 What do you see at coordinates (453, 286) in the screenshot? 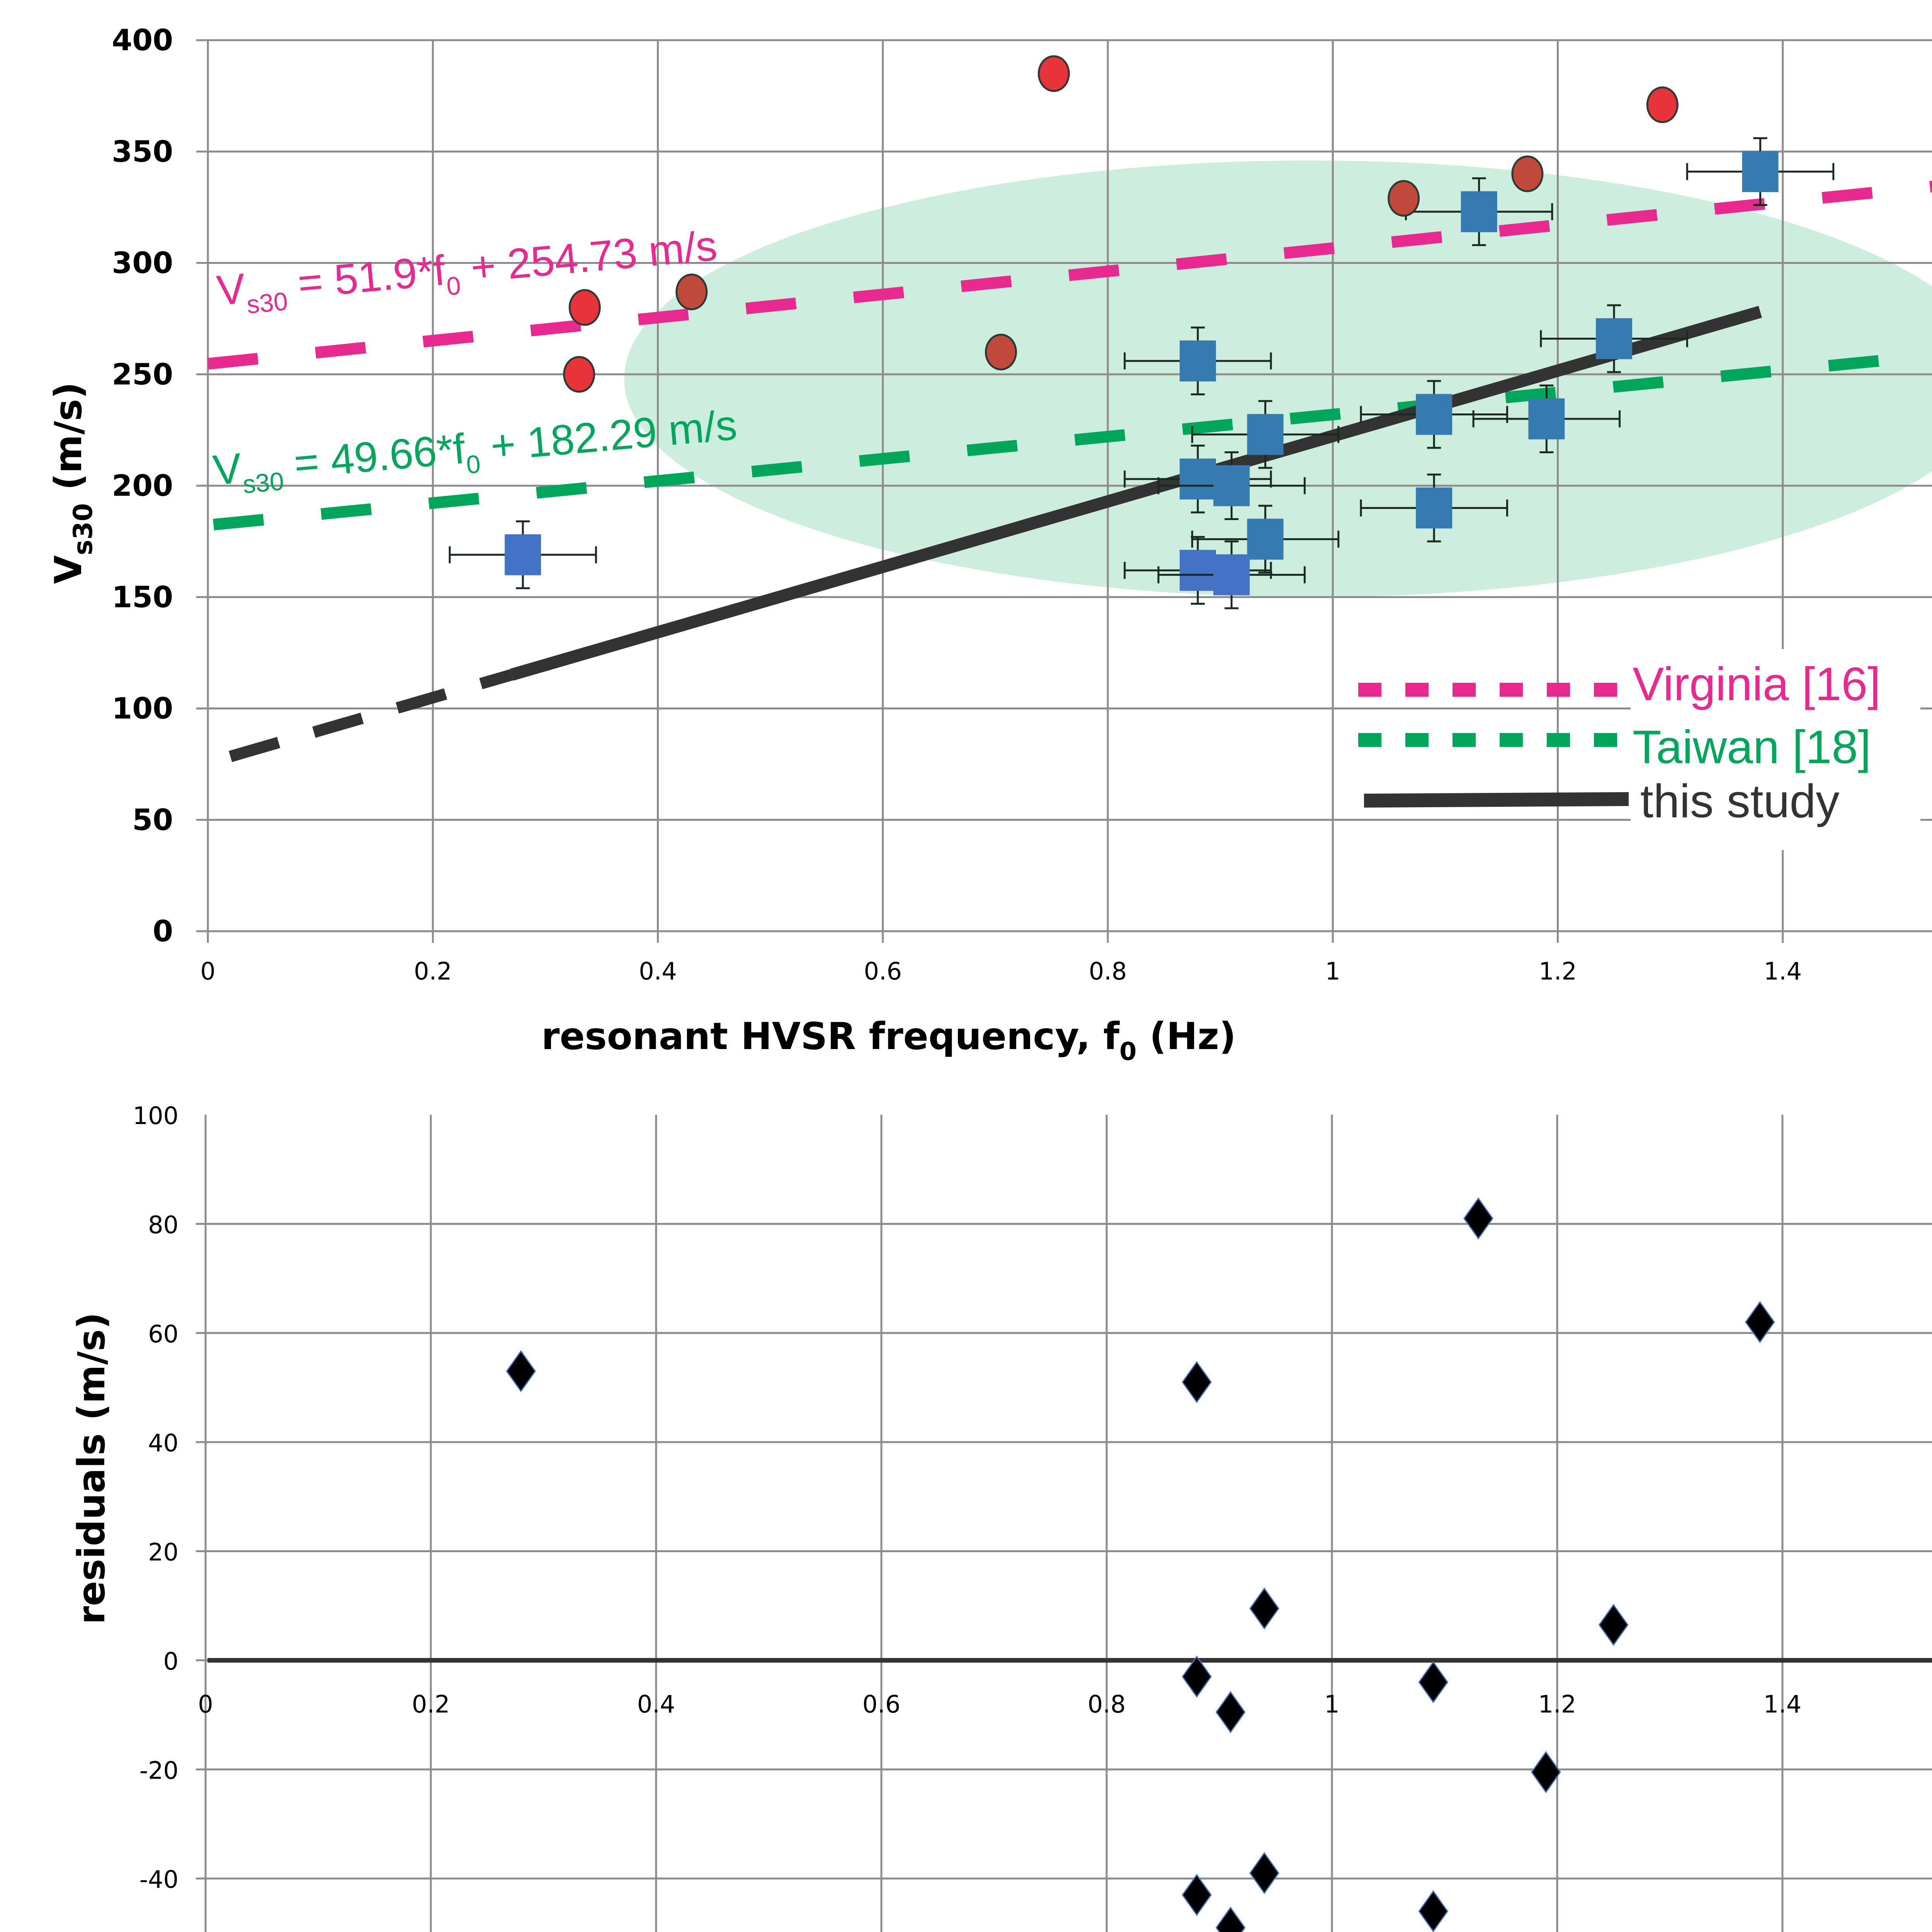
I see `eq-sub2: 0` at bounding box center [453, 286].